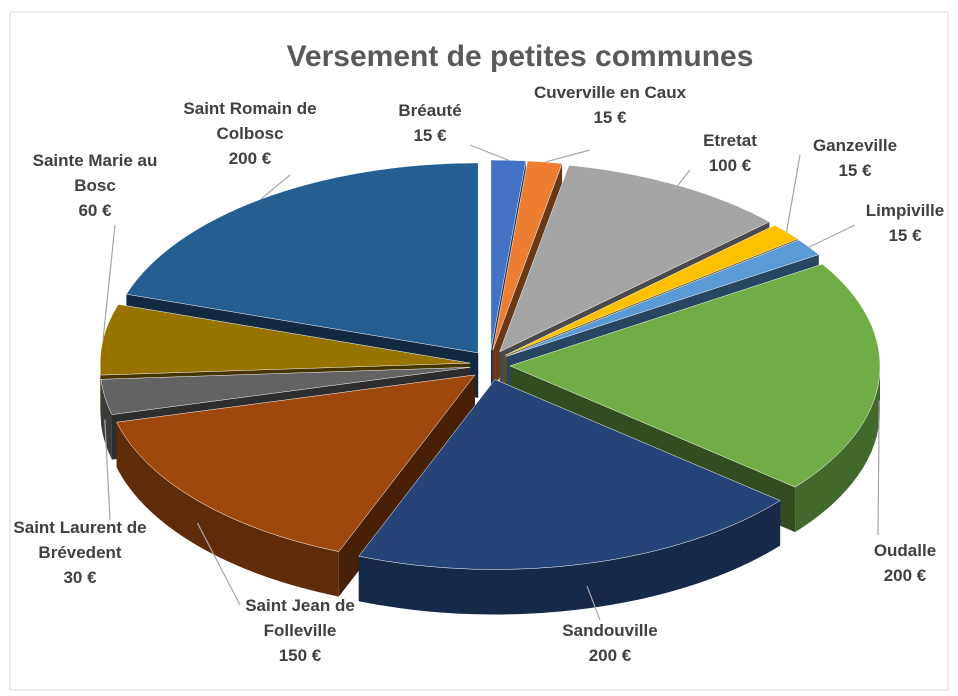 This screenshot has width=958, height=696. Describe the element at coordinates (610, 105) in the screenshot. I see `data-label: Cuverville en Caux 15 €` at that location.